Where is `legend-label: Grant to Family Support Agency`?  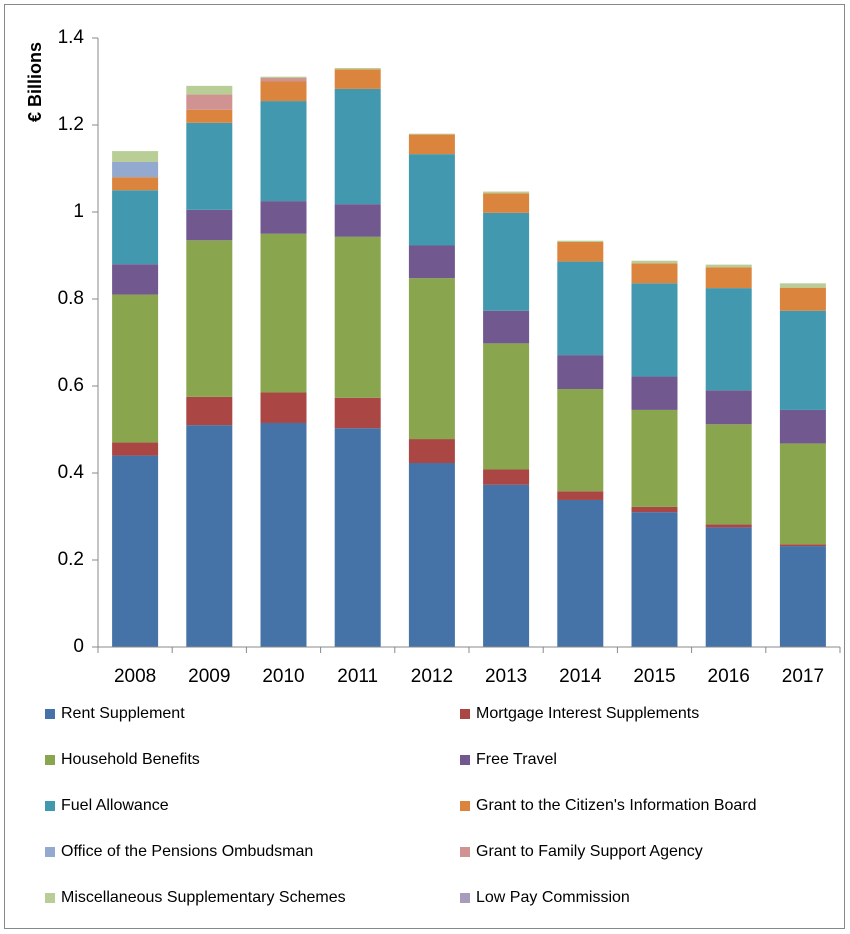
legend-label: Grant to Family Support Agency is located at coordinates (589, 851).